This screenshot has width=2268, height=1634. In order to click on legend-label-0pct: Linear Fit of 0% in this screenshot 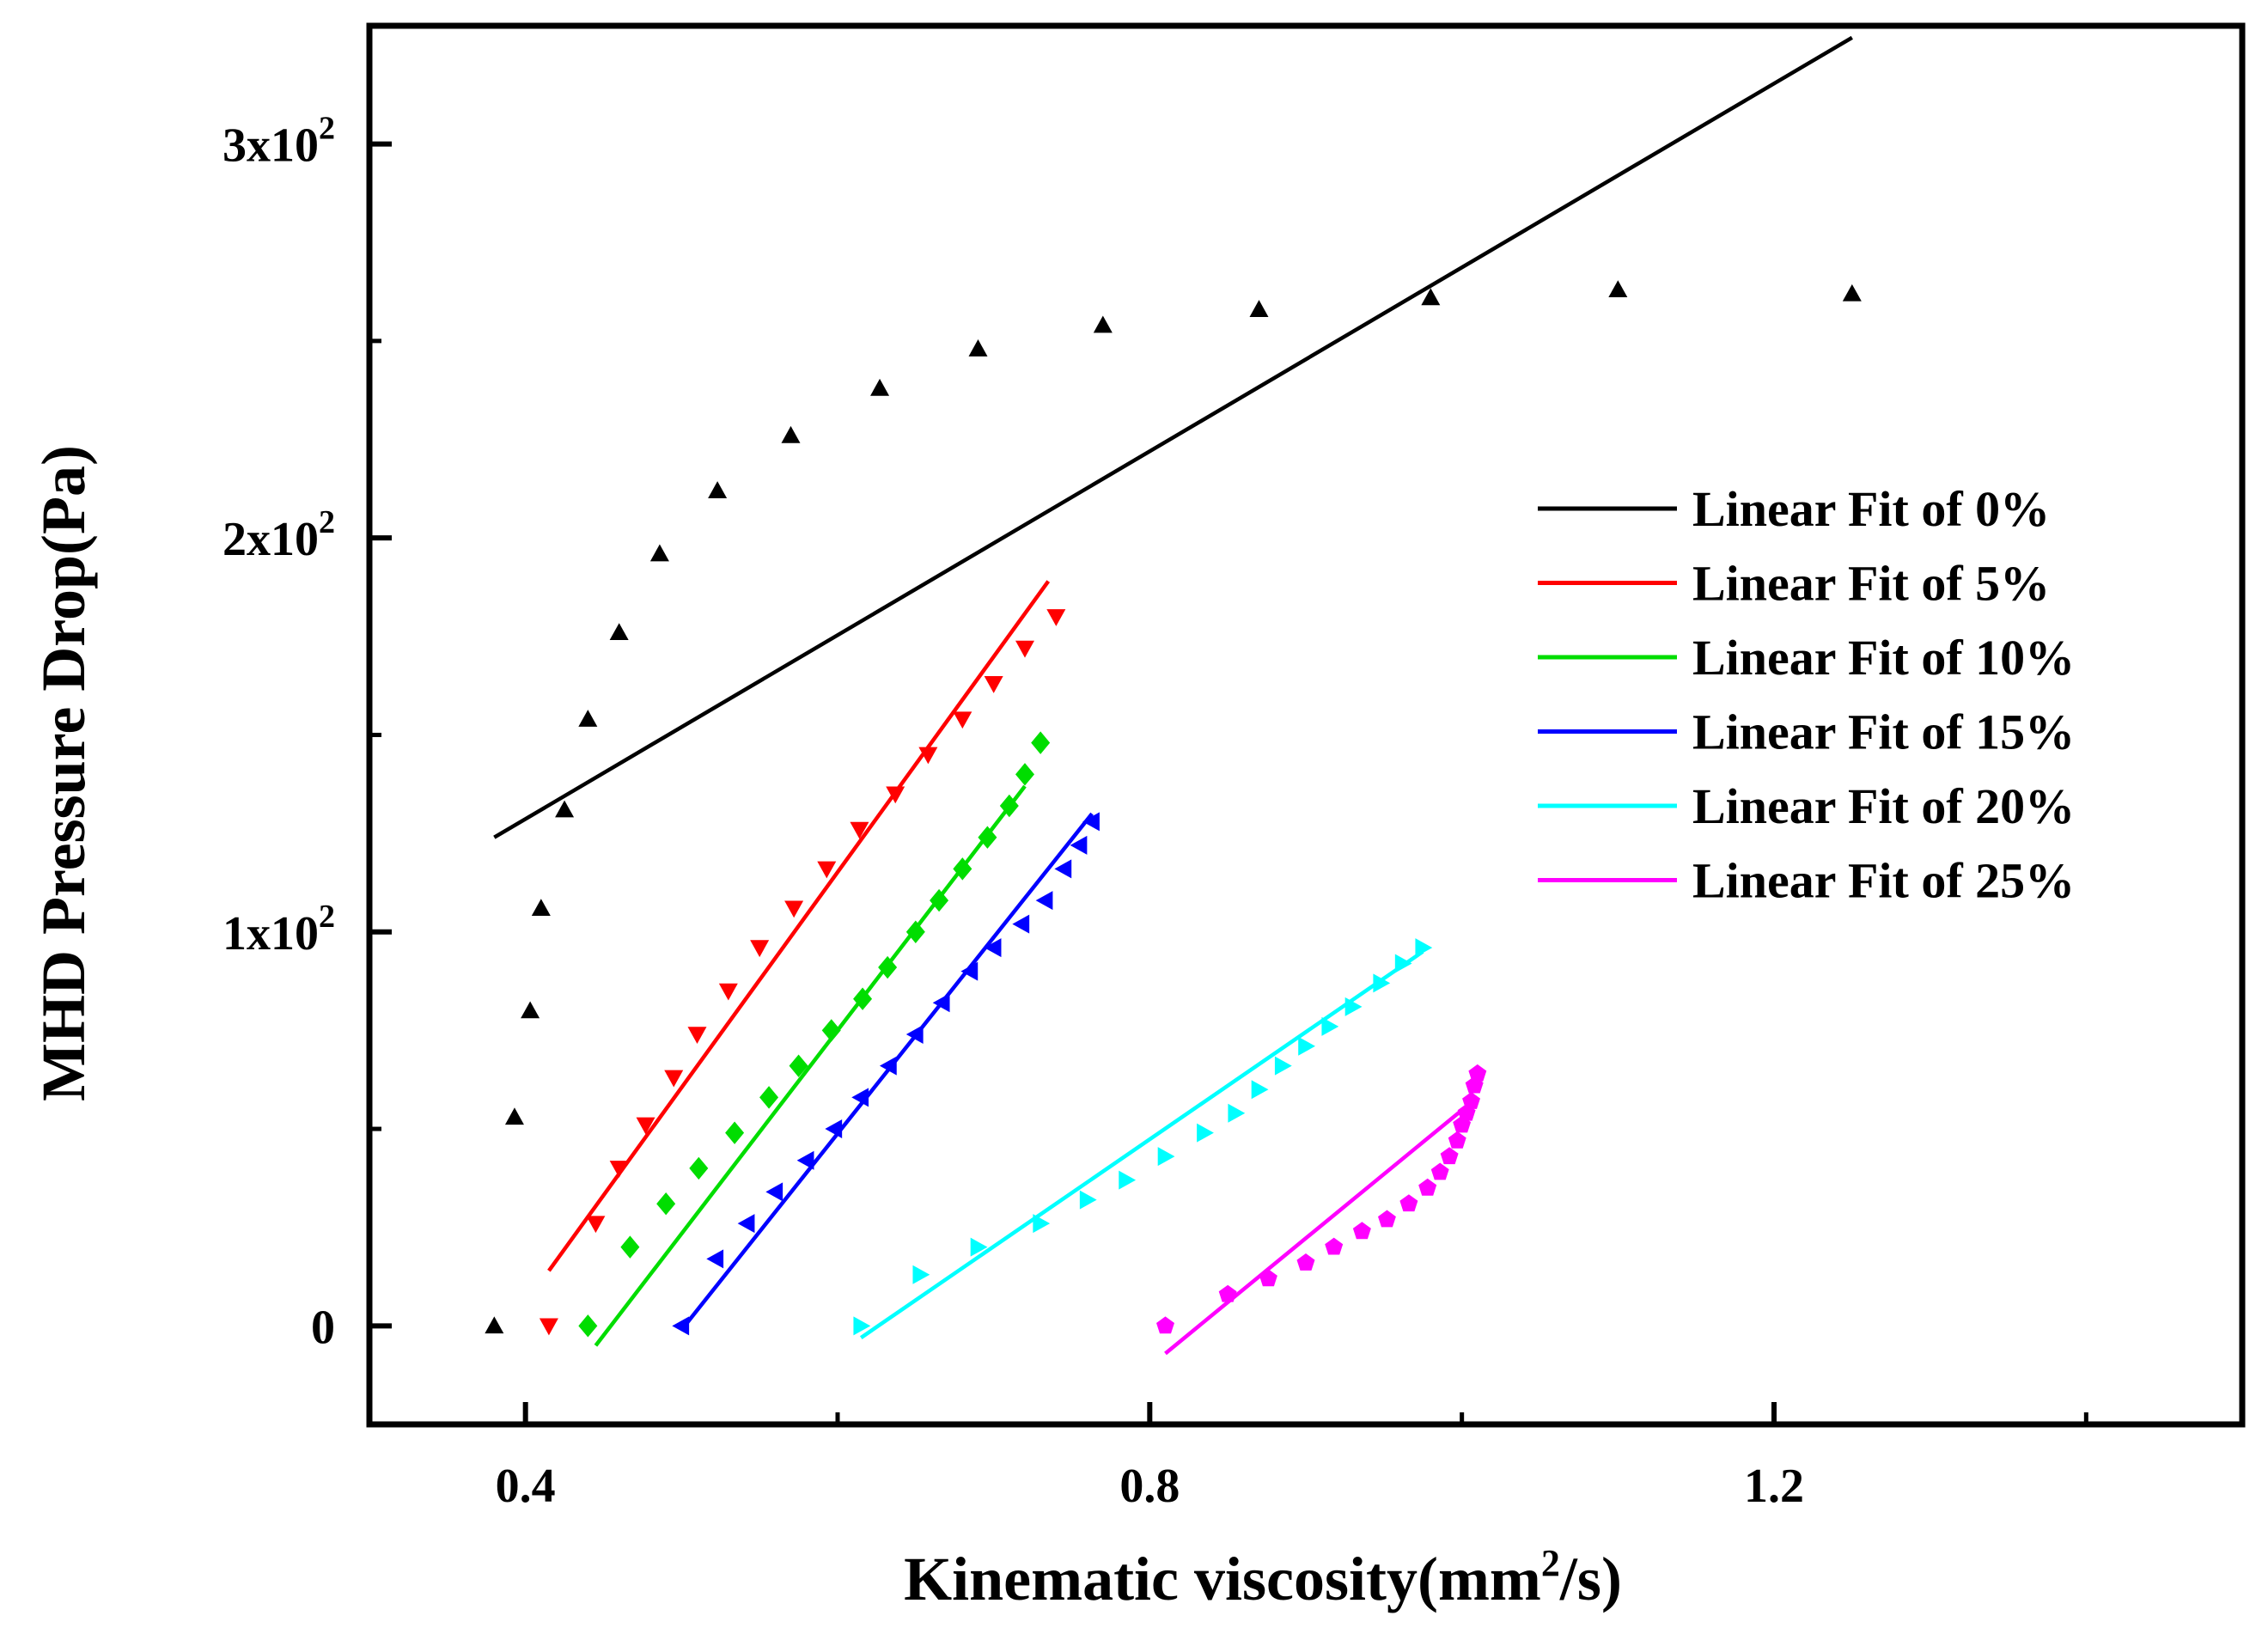, I will do `click(1871, 509)`.